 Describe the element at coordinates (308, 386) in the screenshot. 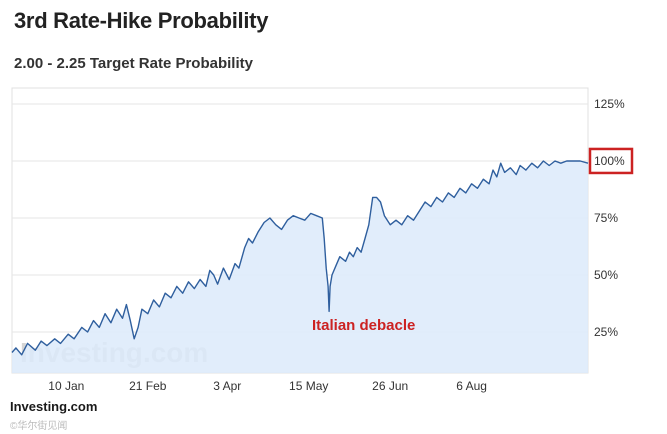

I see `x-tick-label: 15 May` at that location.